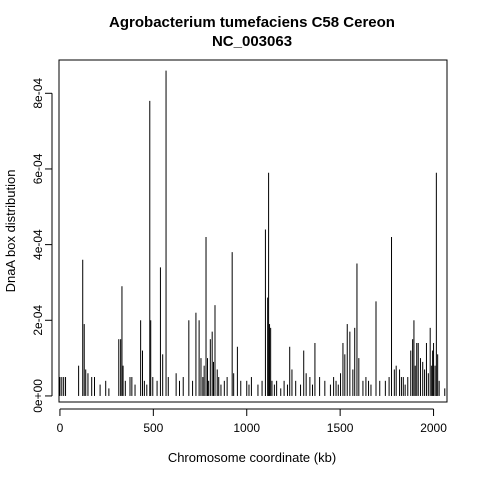  Describe the element at coordinates (38, 168) in the screenshot. I see `y-tick-label: 6e-04` at that location.